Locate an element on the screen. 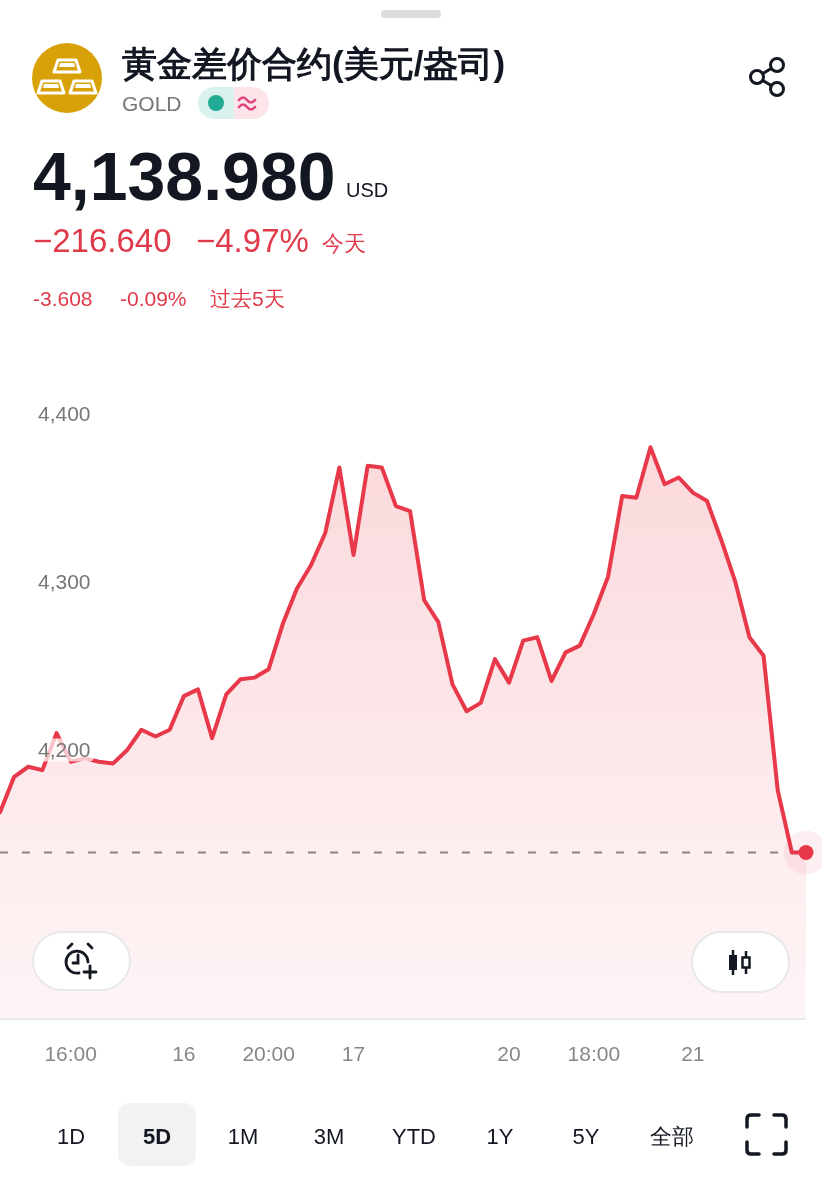 Image resolution: width=822 pixels, height=1200 pixels. text: 1D is located at coordinates (71, 1136).